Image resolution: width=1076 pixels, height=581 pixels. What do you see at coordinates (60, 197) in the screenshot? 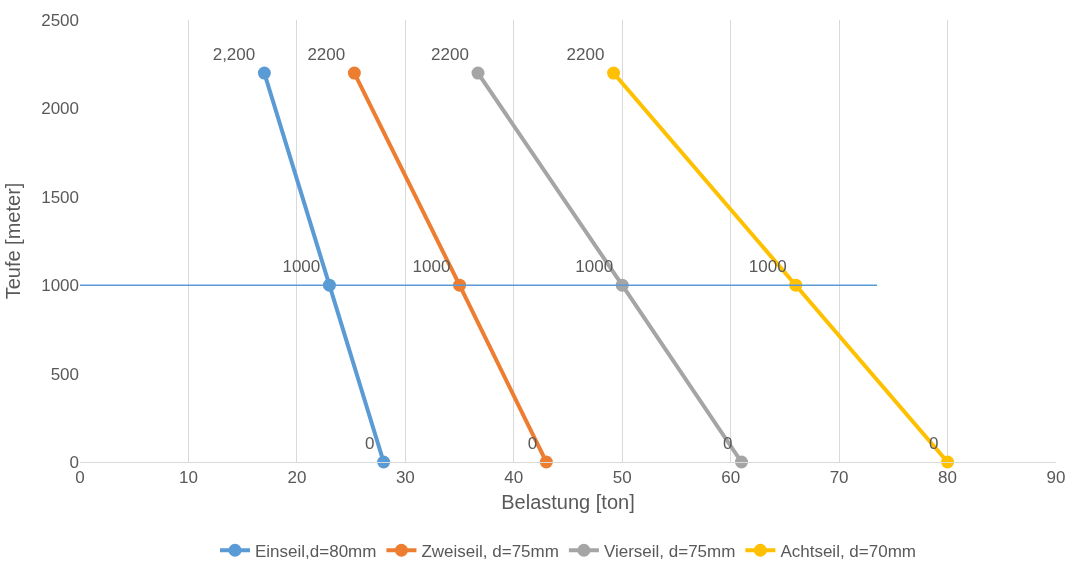
I see `y-tick-label: 1500` at bounding box center [60, 197].